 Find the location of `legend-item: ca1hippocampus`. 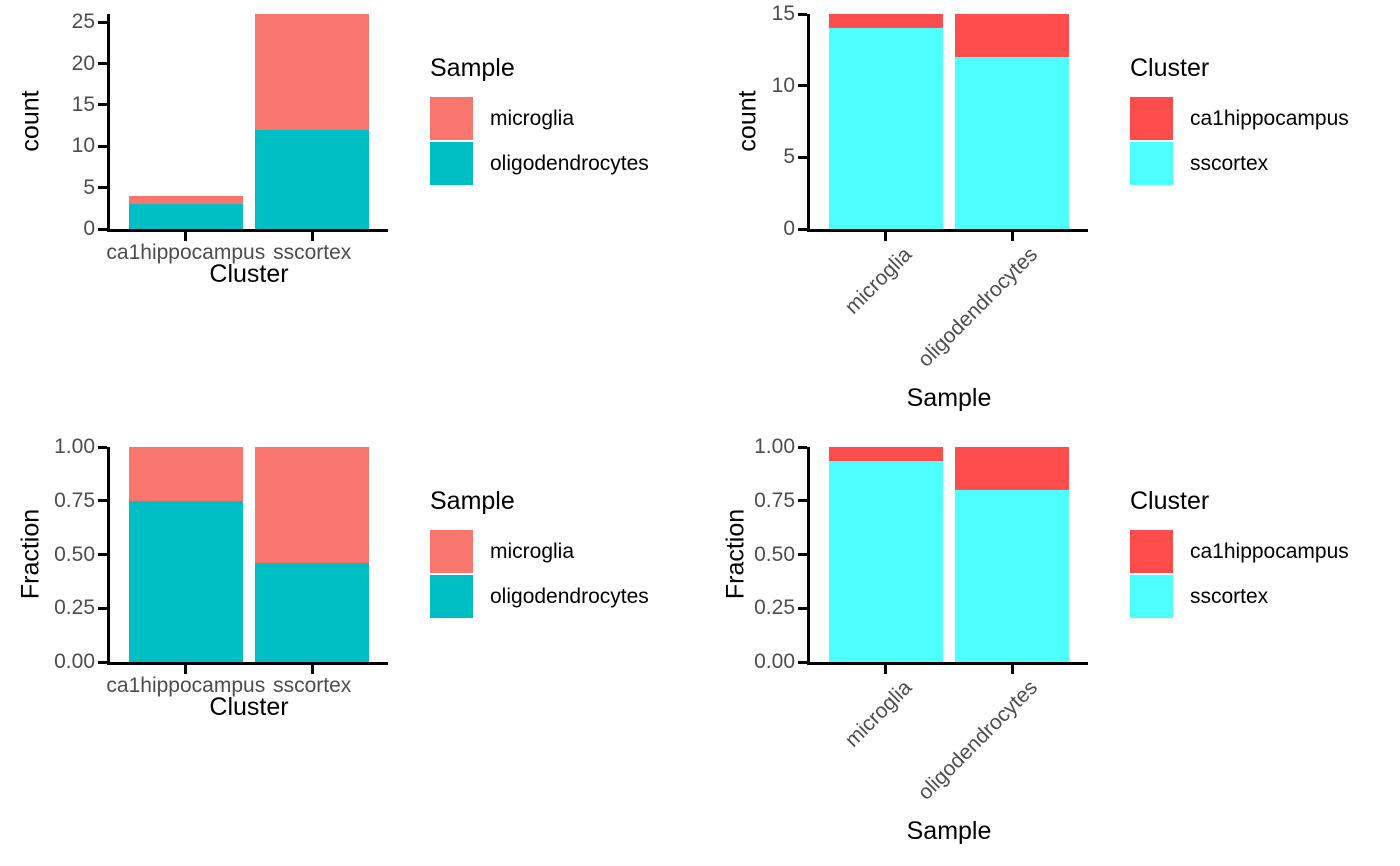

legend-item: ca1hippocampus is located at coordinates (1239, 551).